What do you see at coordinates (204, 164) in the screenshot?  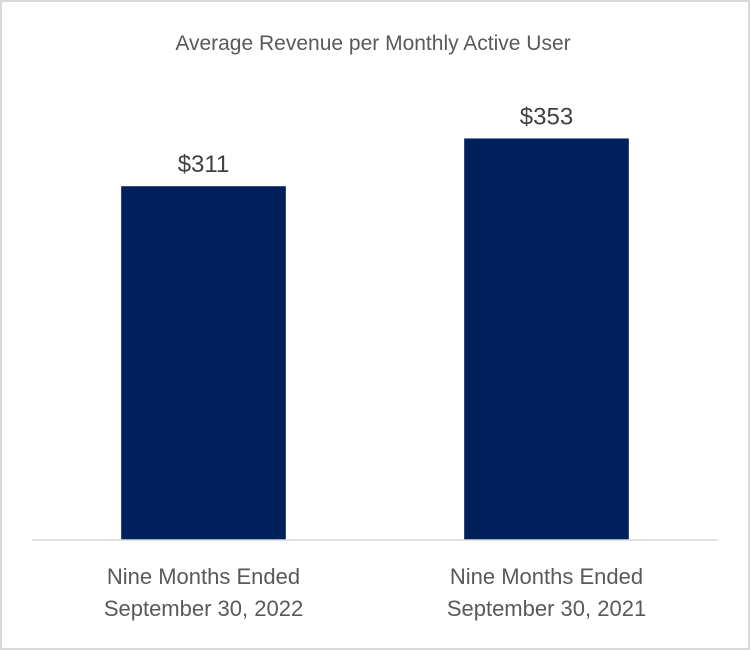 I see `data-label-1: $311` at bounding box center [204, 164].